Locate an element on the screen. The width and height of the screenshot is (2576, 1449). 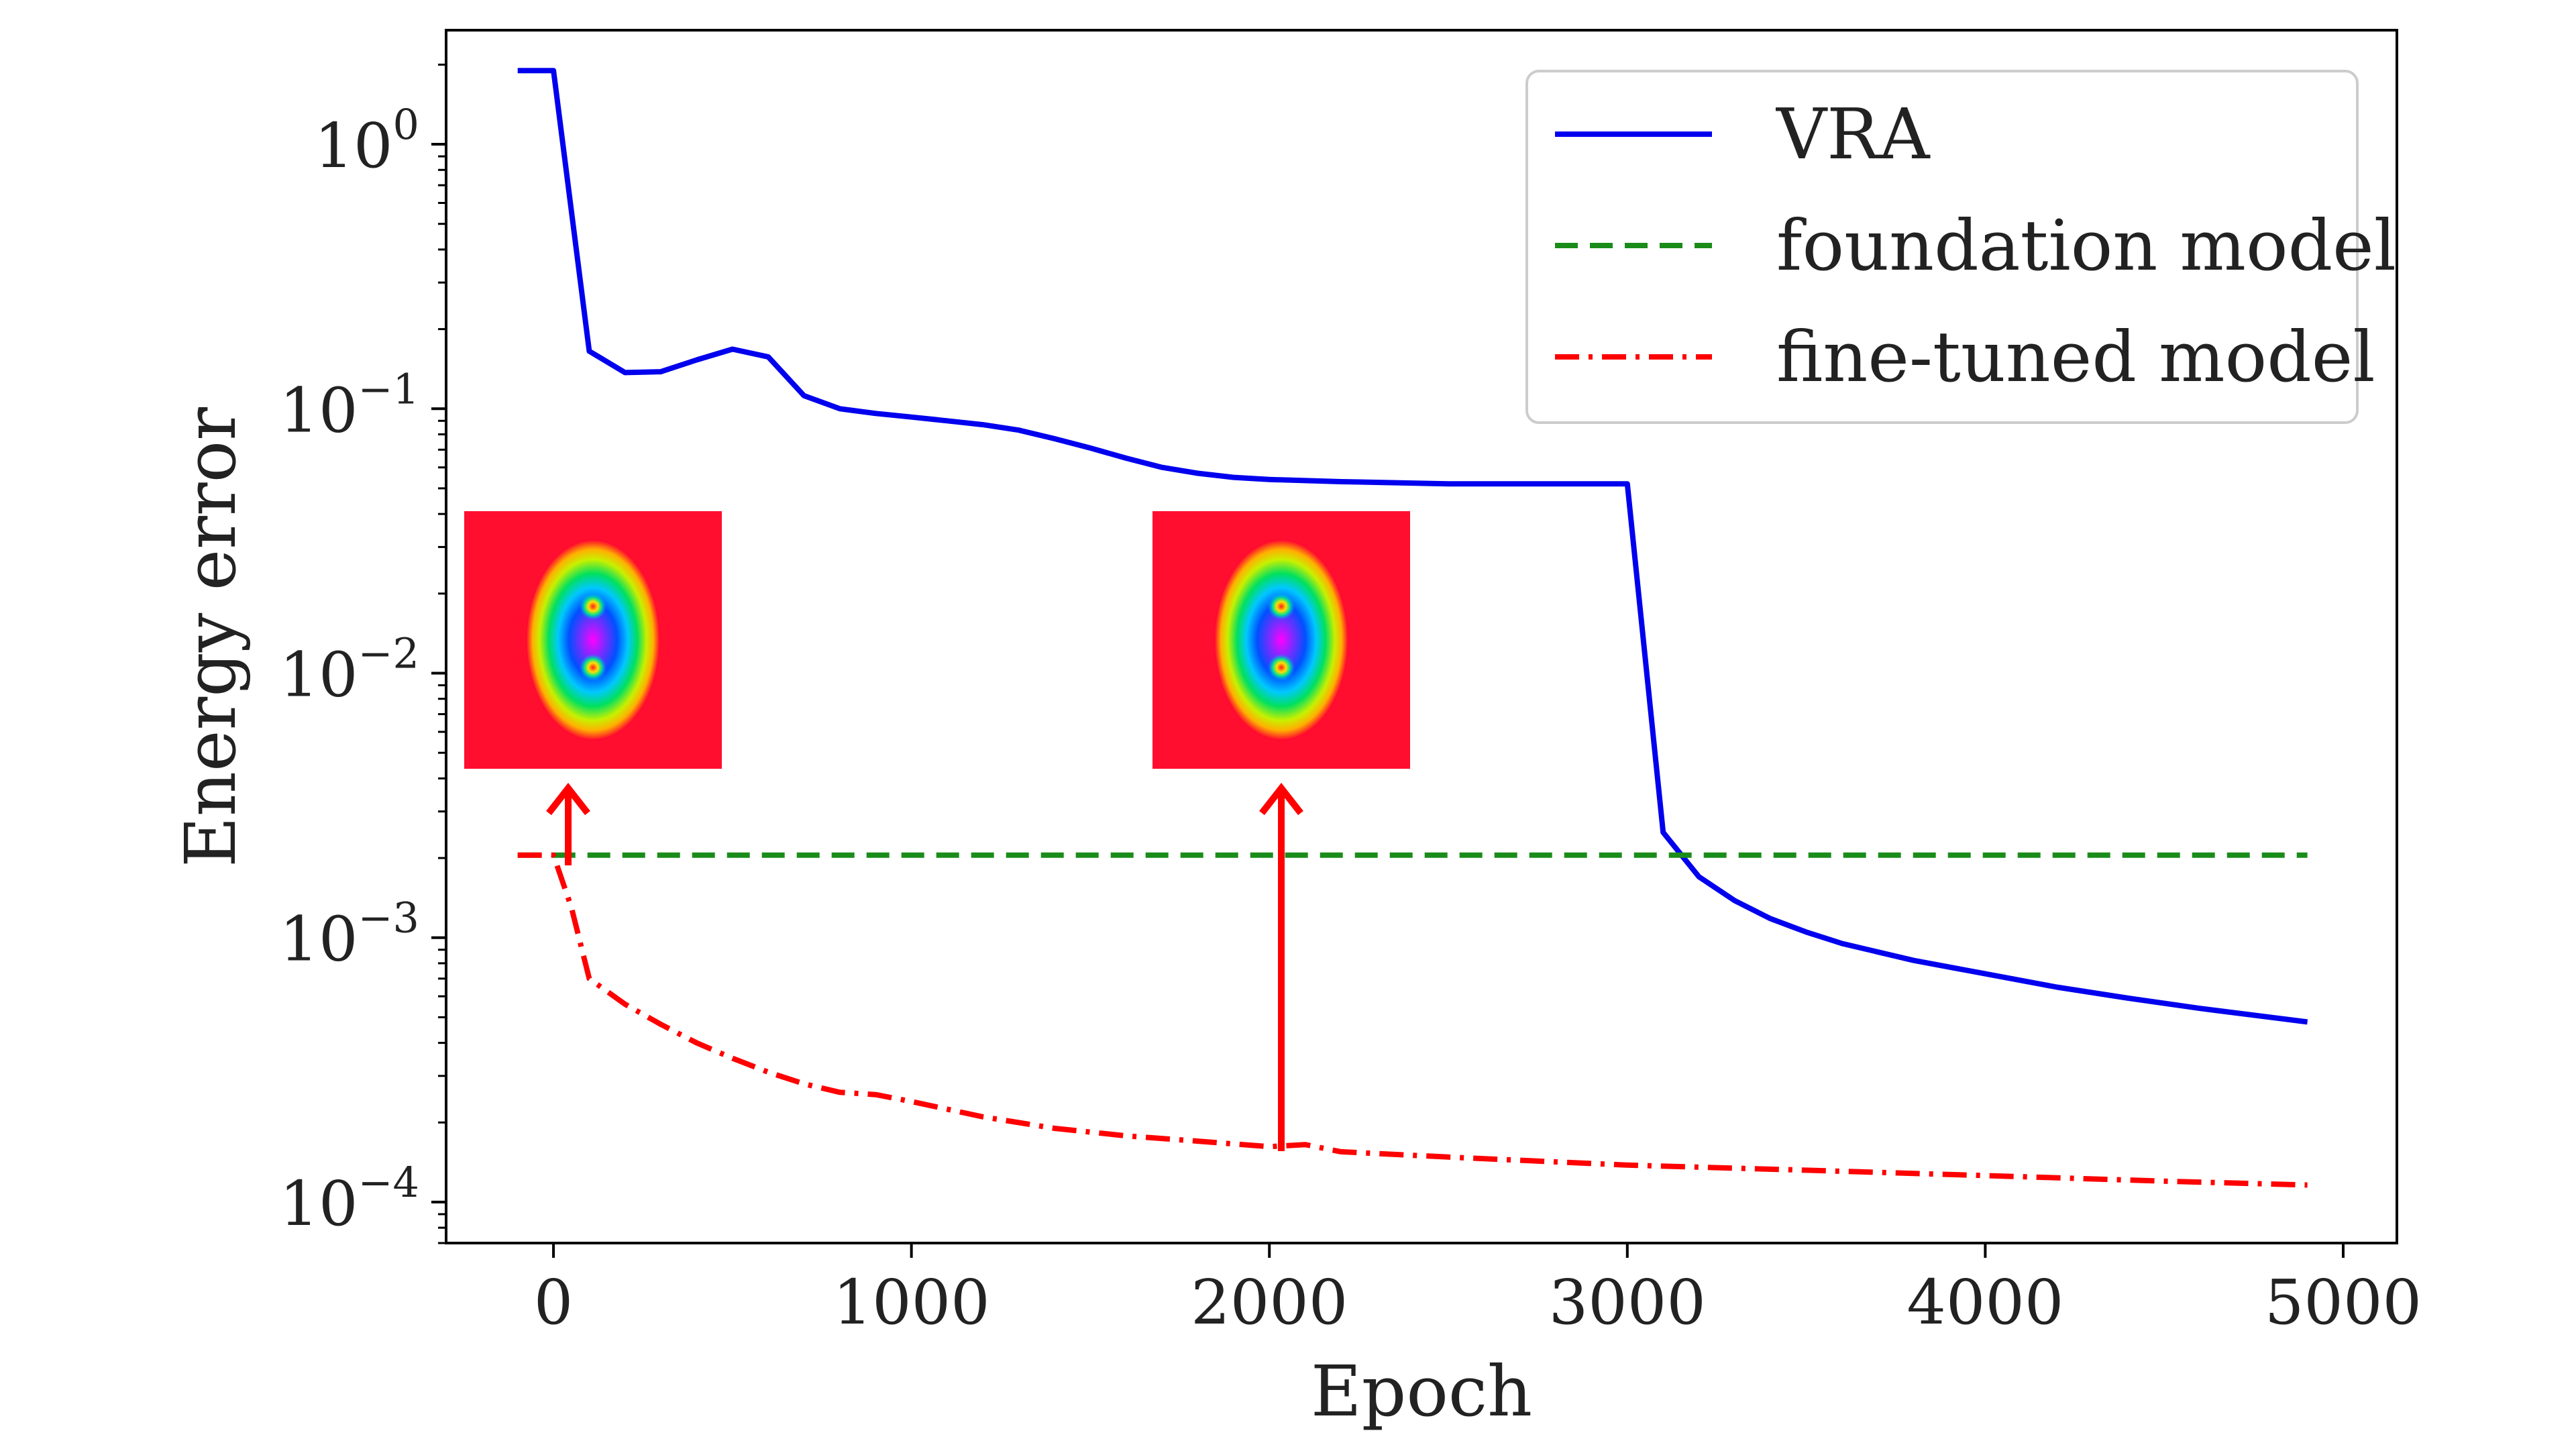
annotation-arrows is located at coordinates (924, 966).